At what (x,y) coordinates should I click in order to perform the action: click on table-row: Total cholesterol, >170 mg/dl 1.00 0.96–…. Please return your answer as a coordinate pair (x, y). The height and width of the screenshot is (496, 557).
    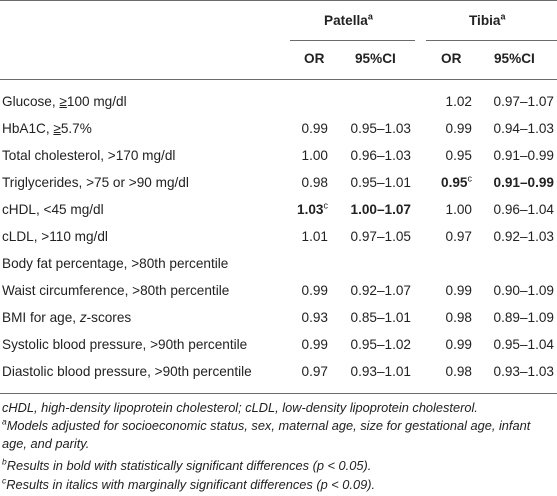
    Looking at the image, I should click on (278, 156).